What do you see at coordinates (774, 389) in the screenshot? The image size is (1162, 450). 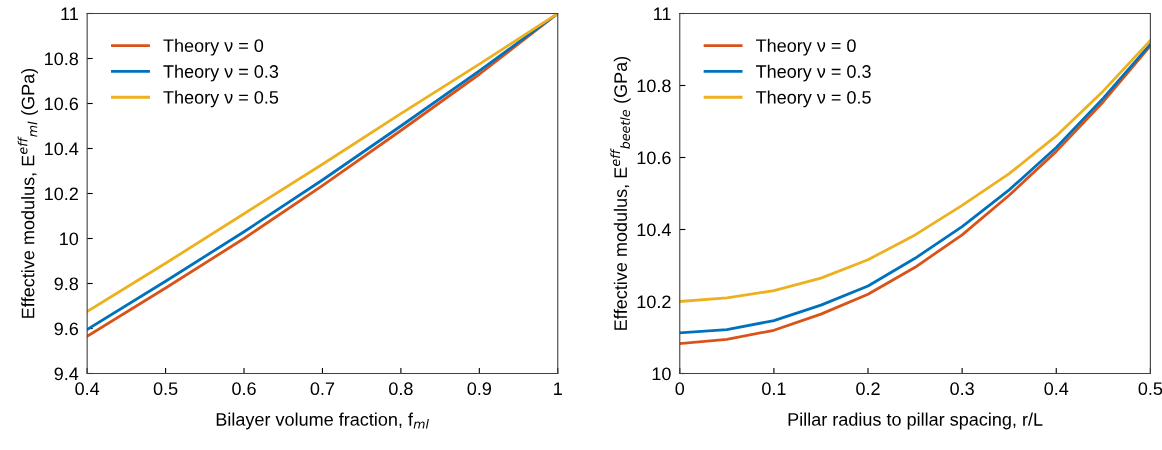 I see `x-tick-label: 0.1` at bounding box center [774, 389].